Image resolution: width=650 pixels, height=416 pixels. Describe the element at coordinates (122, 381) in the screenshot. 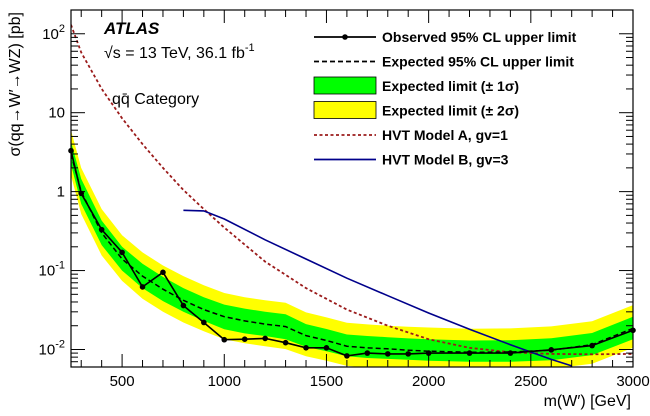

I see `x-tick-label: 500` at that location.